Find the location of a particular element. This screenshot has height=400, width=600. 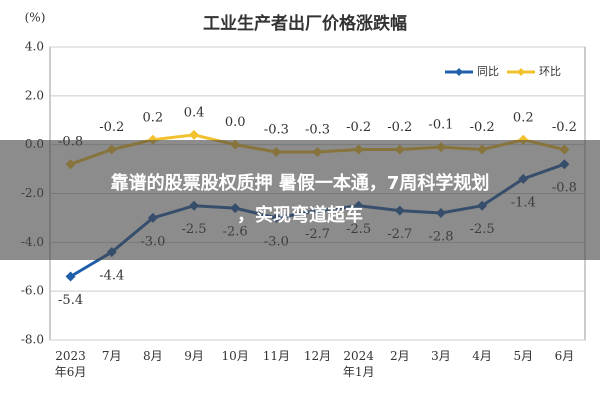

x-tick-label: 4月 is located at coordinates (482, 356).